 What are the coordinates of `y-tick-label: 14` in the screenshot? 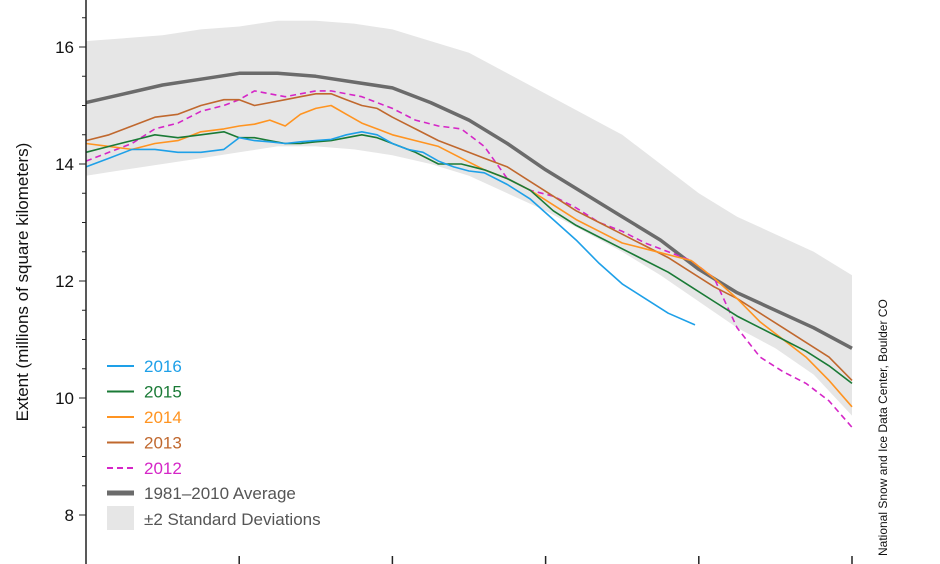 It's located at (64, 164).